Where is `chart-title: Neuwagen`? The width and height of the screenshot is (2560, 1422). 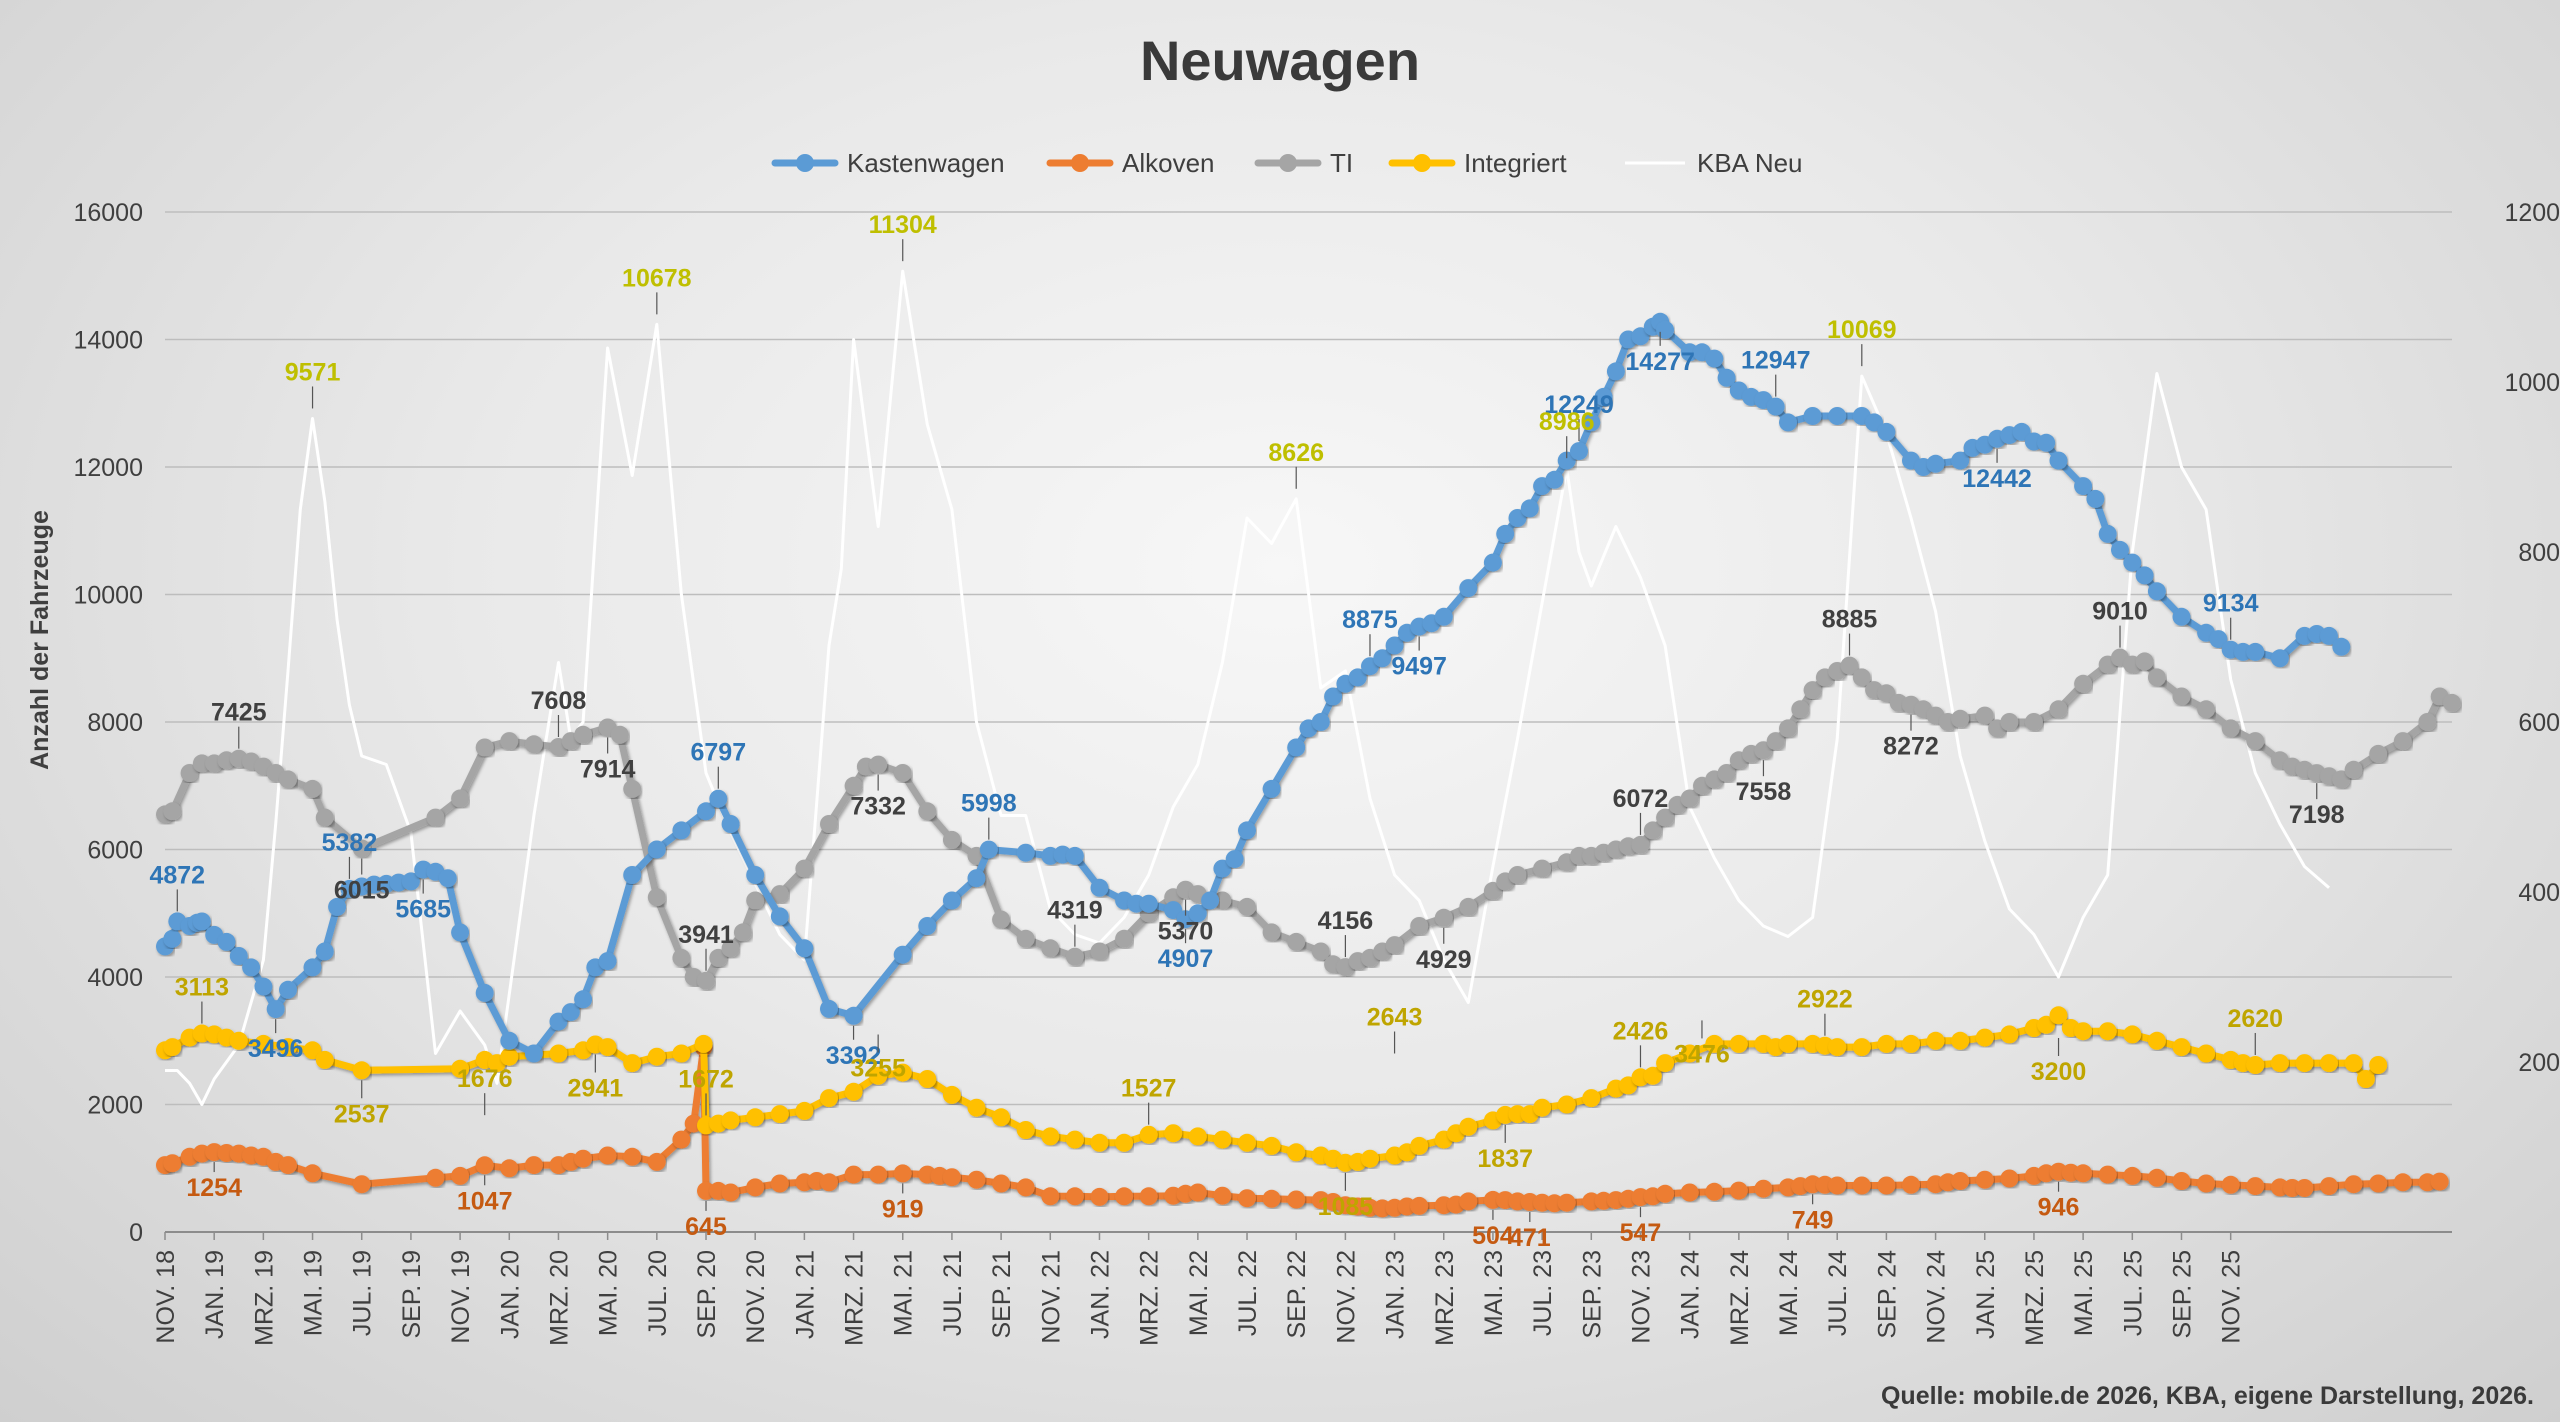 chart-title: Neuwagen is located at coordinates (1280, 60).